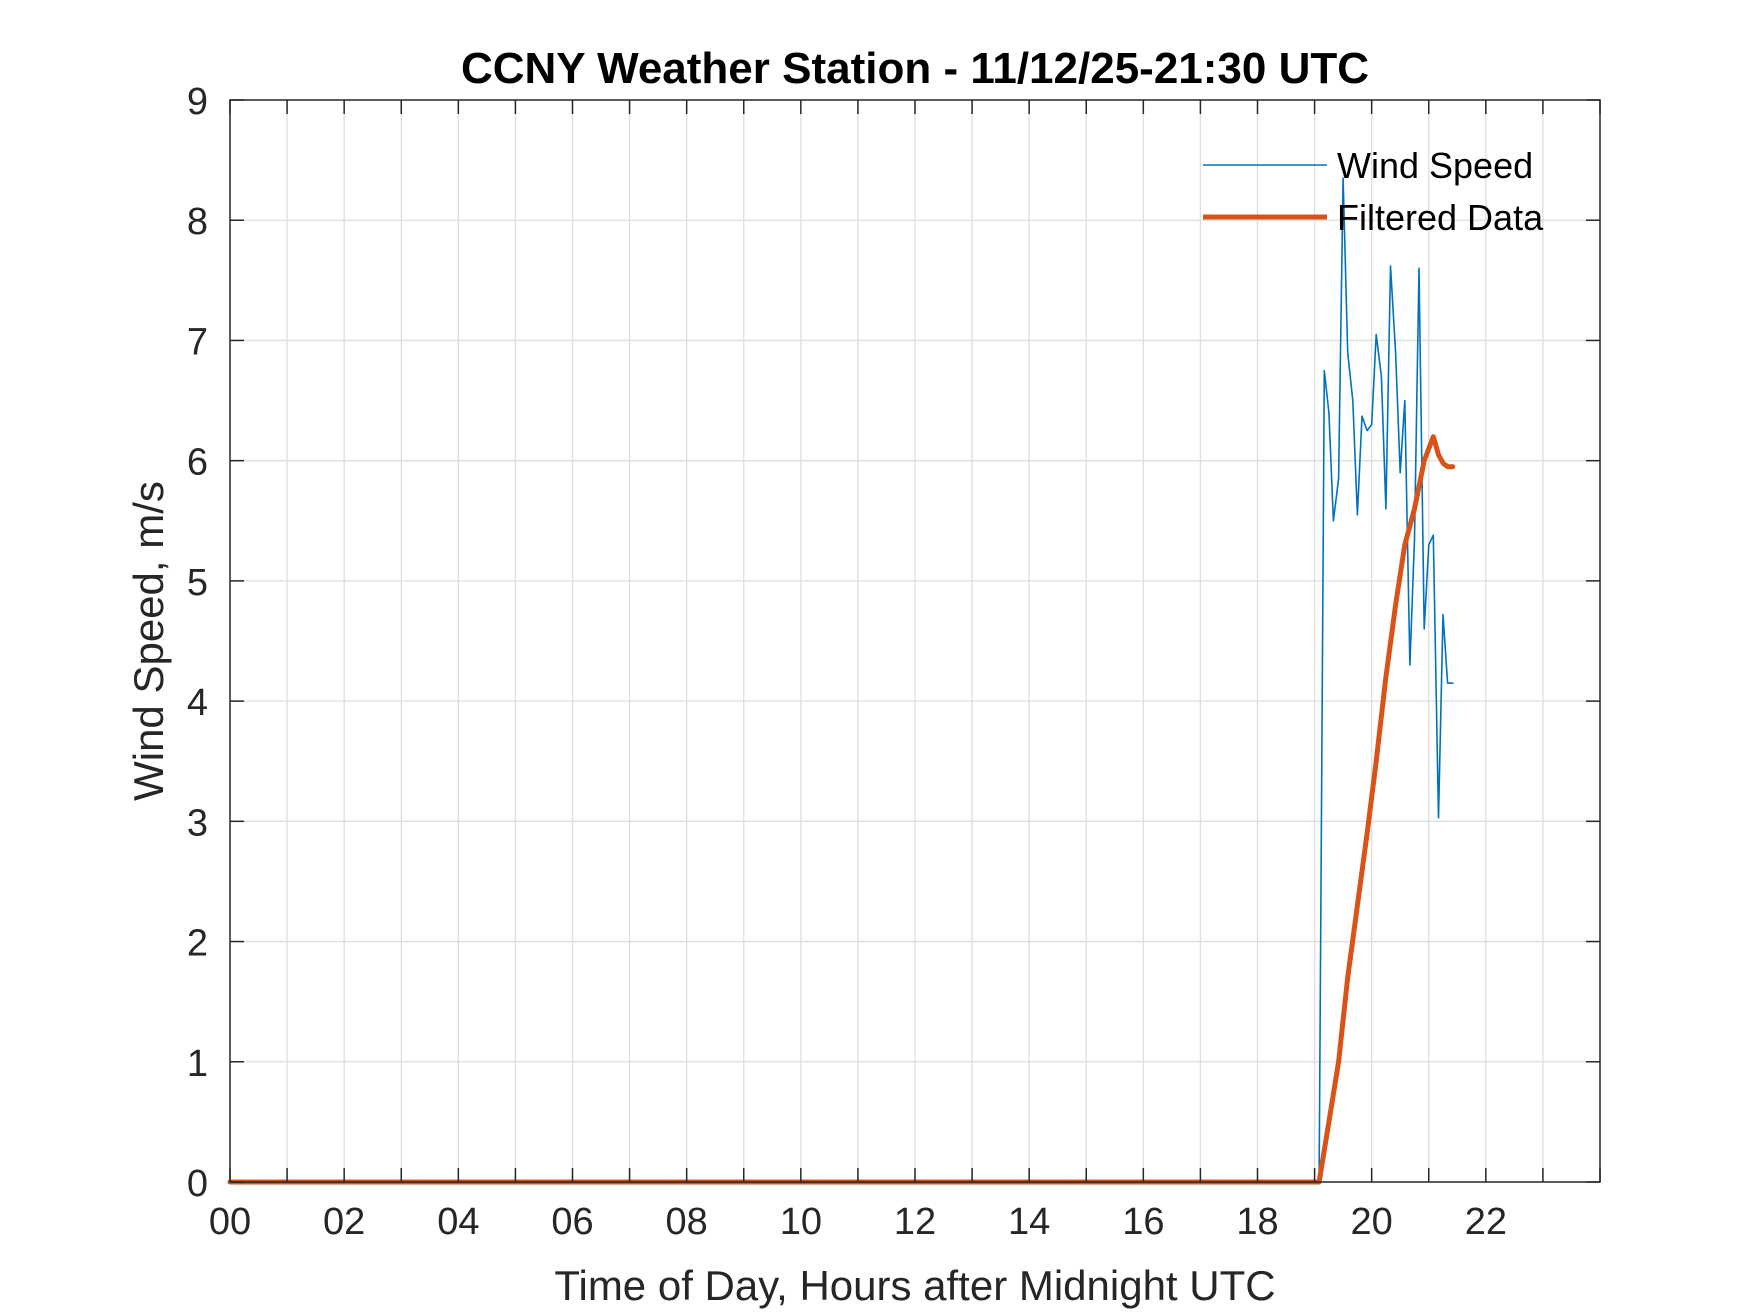  Describe the element at coordinates (1143, 1222) in the screenshot. I see `x-tick-label: 16` at that location.